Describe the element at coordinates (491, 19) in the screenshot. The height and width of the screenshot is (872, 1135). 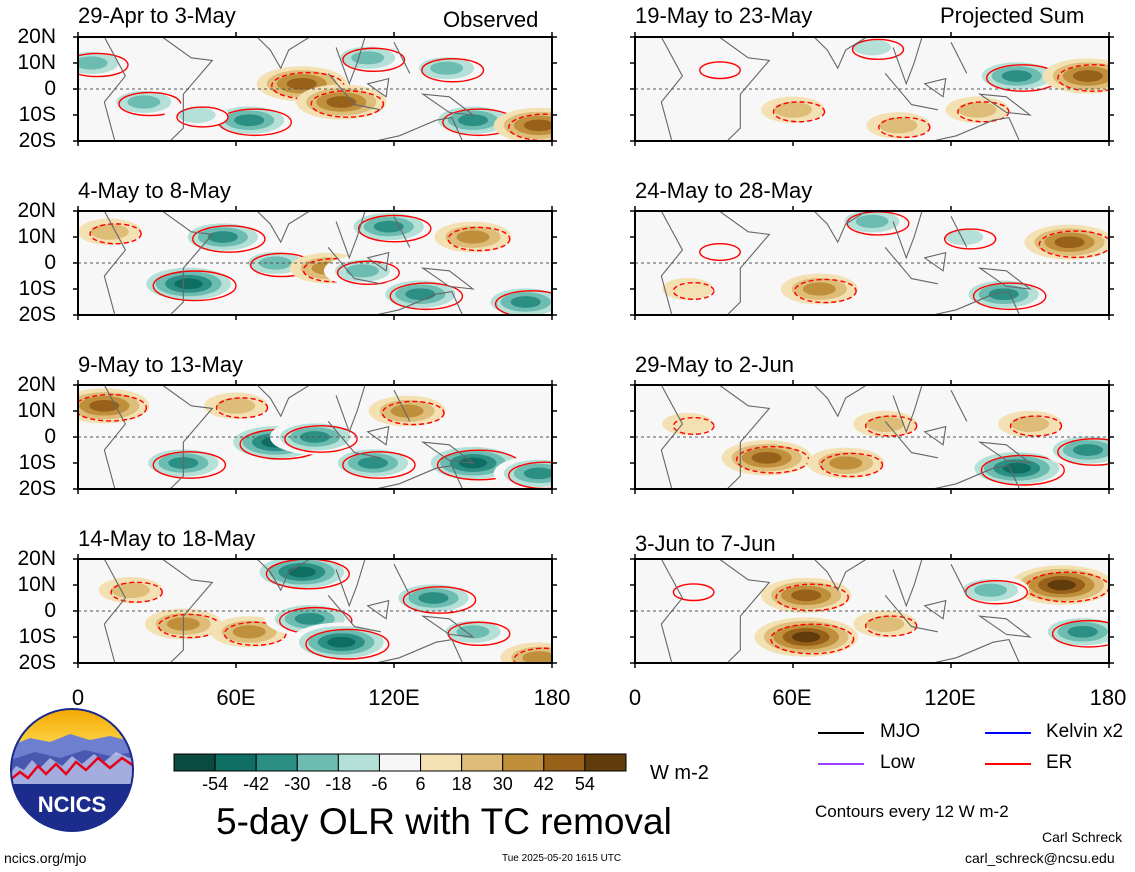
I see `observed-label: Observed` at that location.